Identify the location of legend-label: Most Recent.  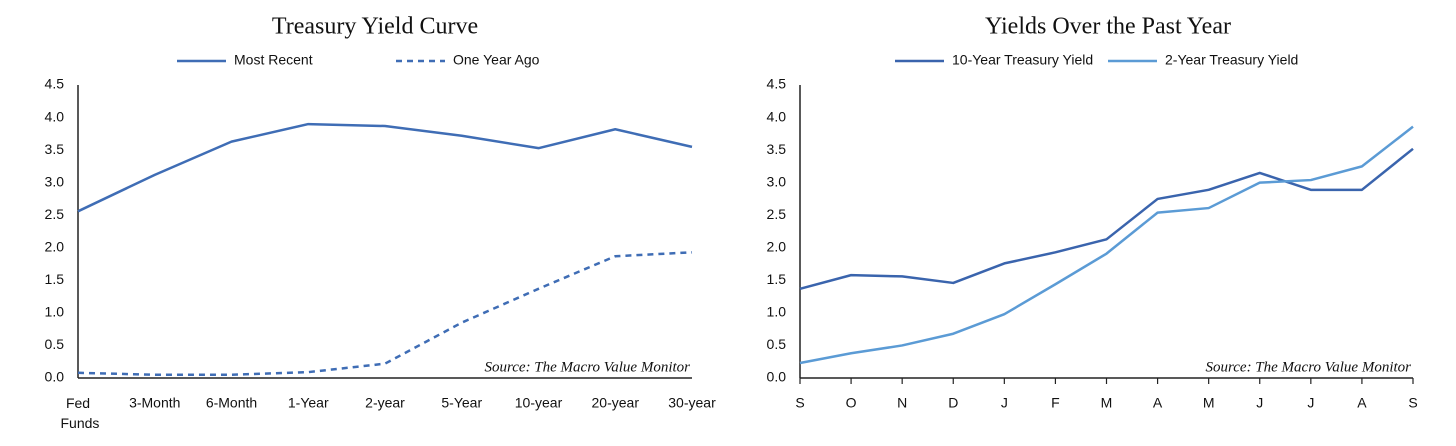
(273, 60).